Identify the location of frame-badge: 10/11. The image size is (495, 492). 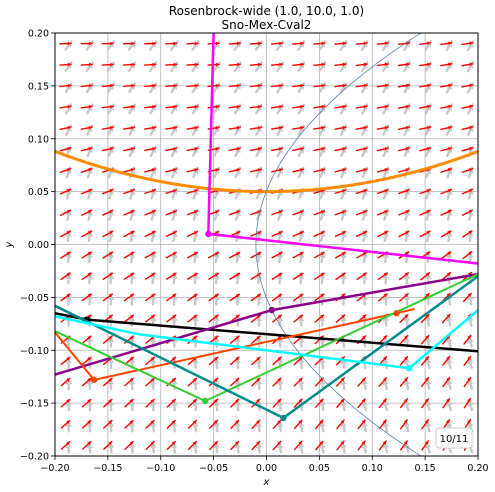
(454, 438).